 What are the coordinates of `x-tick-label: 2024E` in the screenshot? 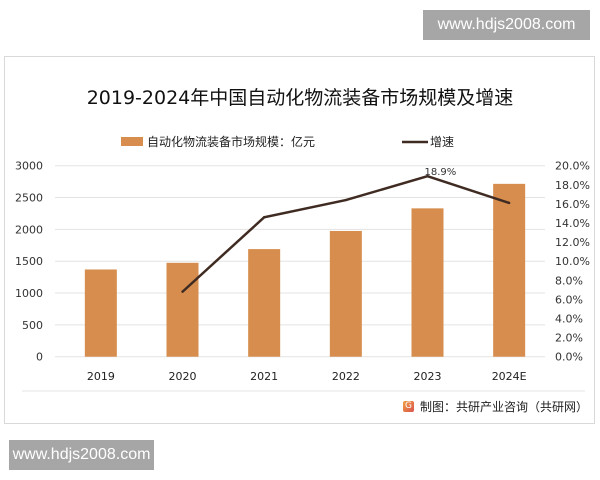 It's located at (509, 376).